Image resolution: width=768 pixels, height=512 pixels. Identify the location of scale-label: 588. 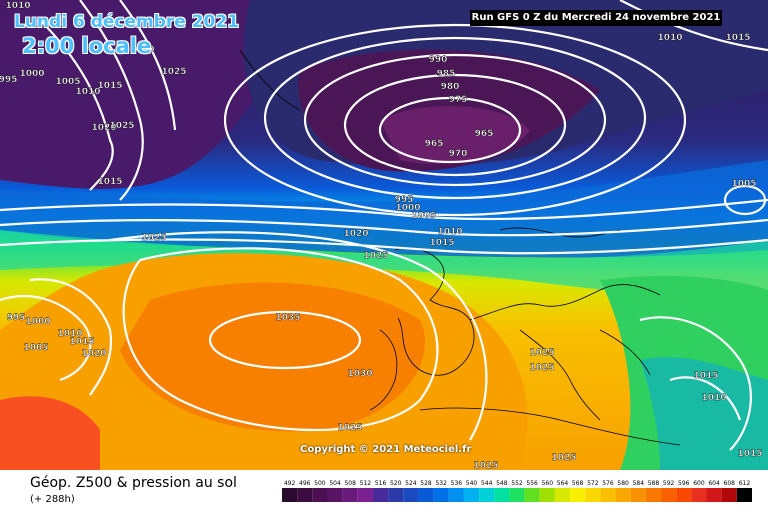
(654, 483).